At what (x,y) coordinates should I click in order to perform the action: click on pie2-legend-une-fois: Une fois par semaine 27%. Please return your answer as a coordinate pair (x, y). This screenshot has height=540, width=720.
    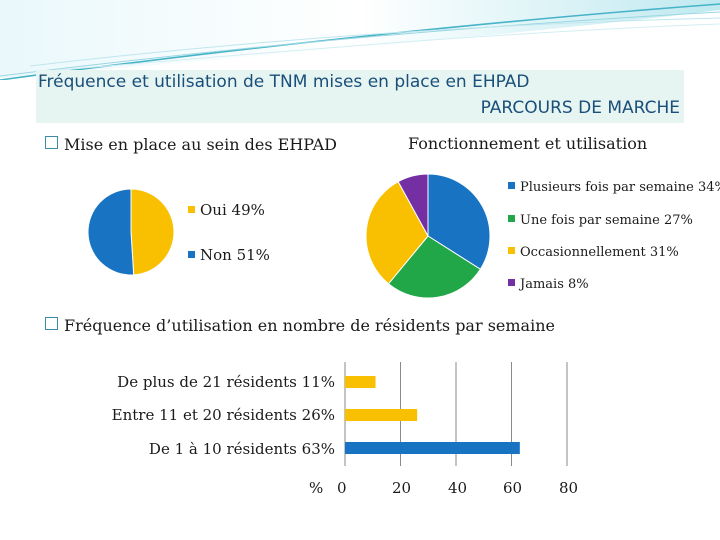
    Looking at the image, I should click on (600, 220).